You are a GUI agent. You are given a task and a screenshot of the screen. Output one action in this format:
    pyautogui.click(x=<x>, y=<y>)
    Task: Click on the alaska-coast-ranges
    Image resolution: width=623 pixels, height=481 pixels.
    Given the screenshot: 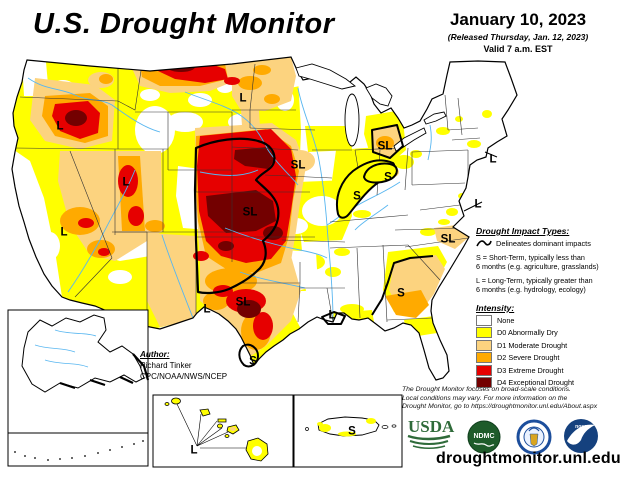 What is the action you would take?
    pyautogui.click(x=104, y=371)
    